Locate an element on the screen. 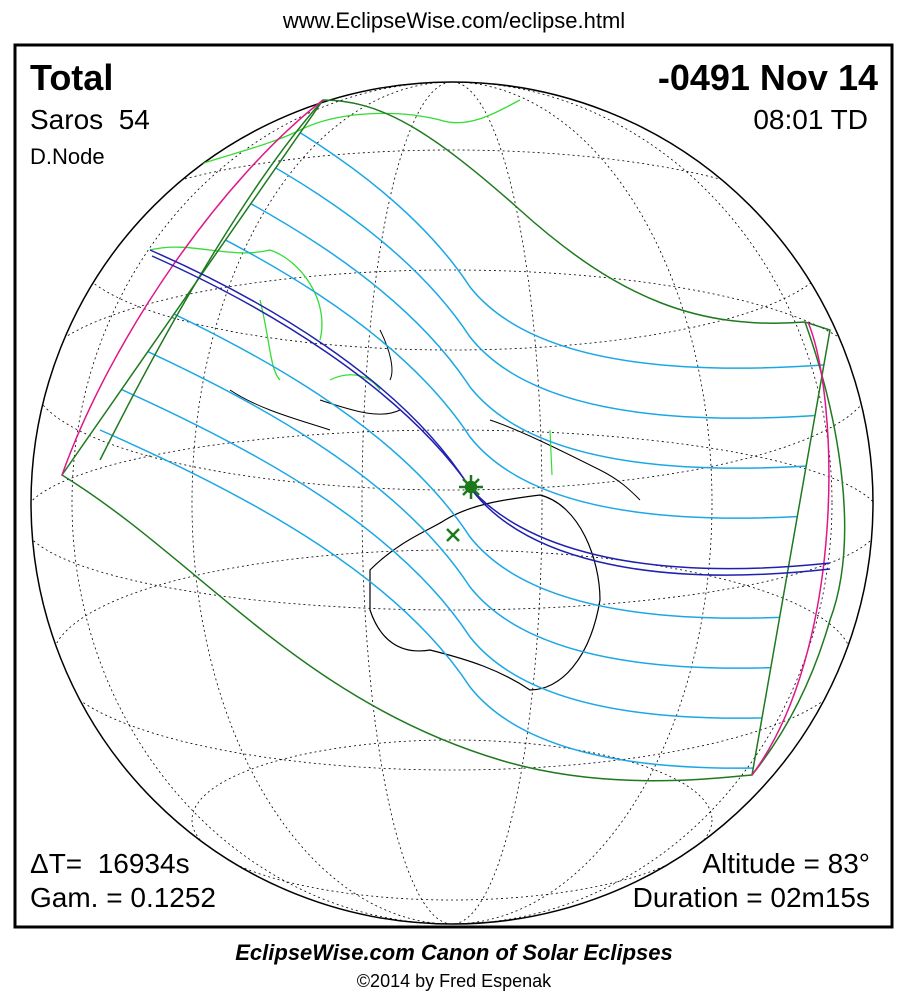 The height and width of the screenshot is (1004, 908). time: 08:01 TD is located at coordinates (810, 119).